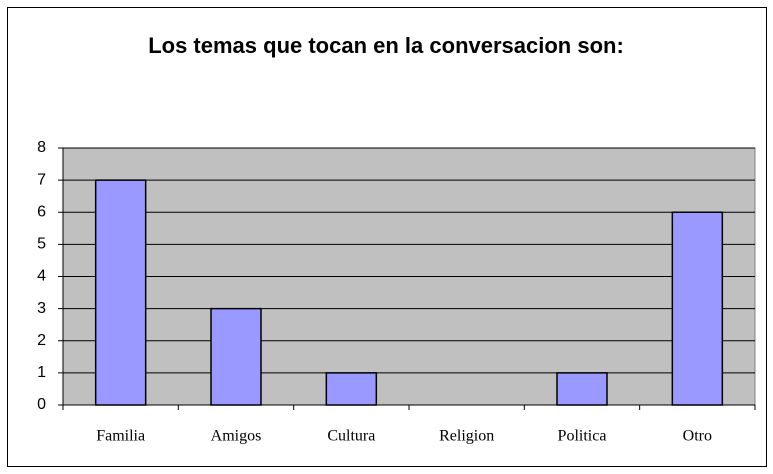 Image resolution: width=773 pixels, height=474 pixels. I want to click on x-tick-label: Familia, so click(120, 436).